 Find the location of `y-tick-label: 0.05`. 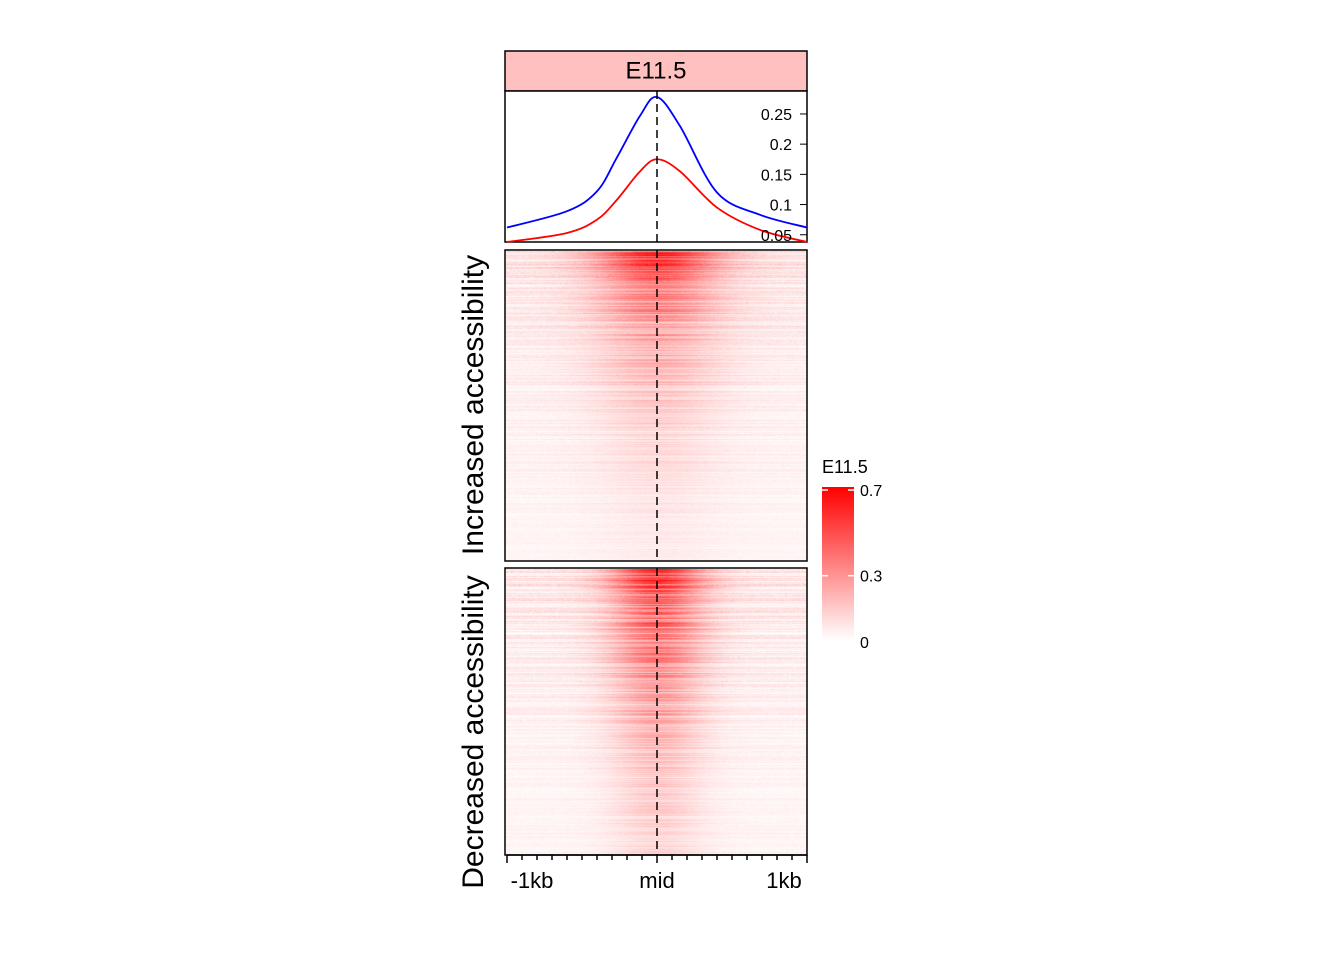

y-tick-label: 0.05 is located at coordinates (776, 236).